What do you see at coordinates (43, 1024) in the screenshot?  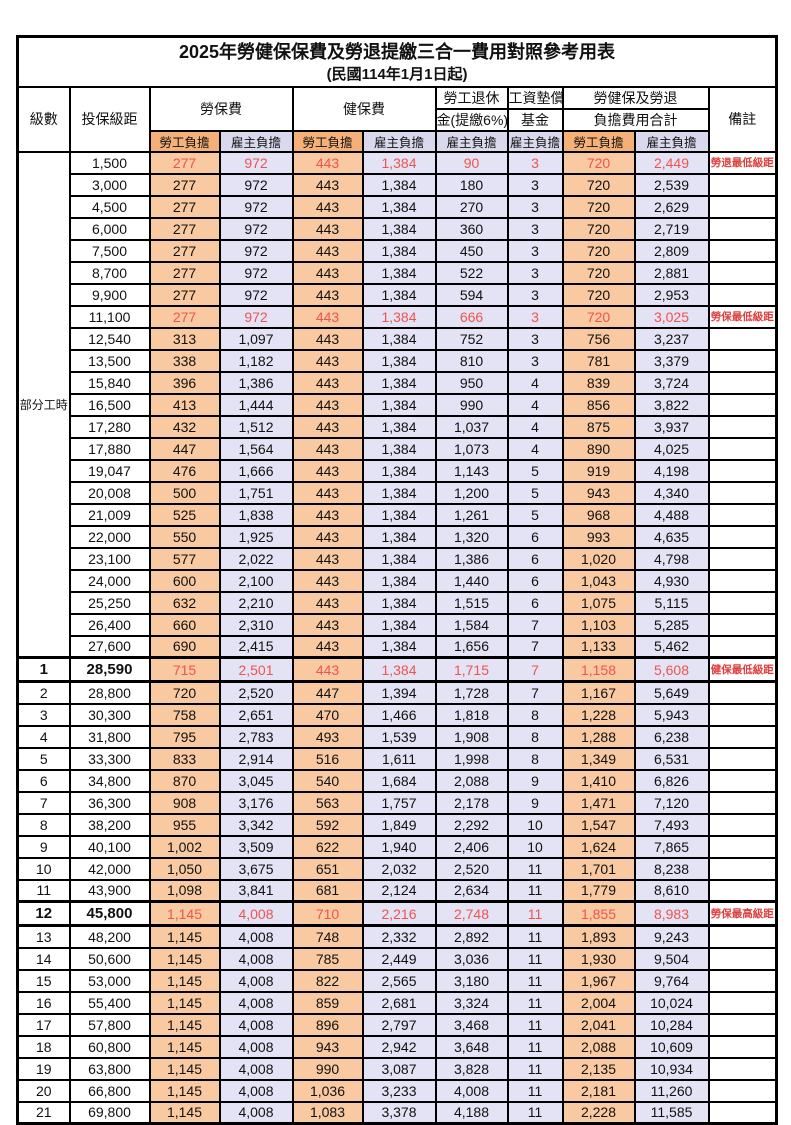 I see `level-cell: 17` at bounding box center [43, 1024].